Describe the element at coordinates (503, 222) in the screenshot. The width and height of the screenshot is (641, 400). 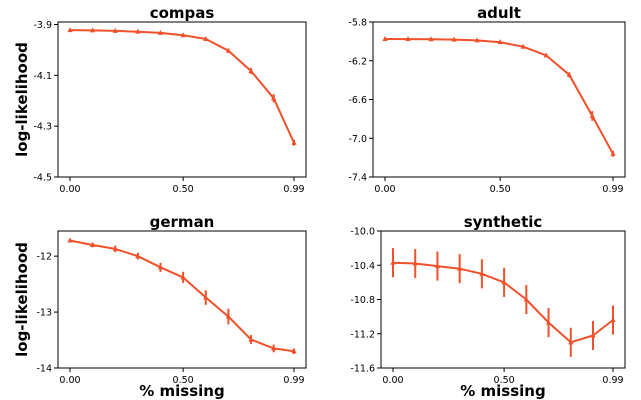
I see `panel-title: synthetic` at that location.